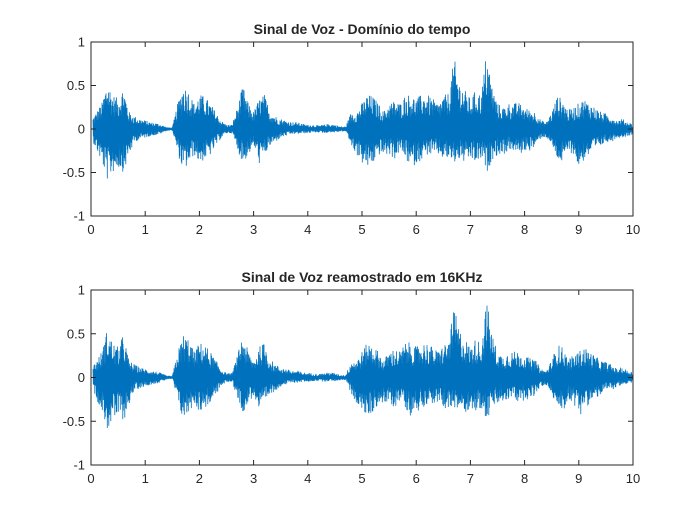 This screenshot has height=525, width=700. What do you see at coordinates (362, 29) in the screenshot?
I see `chart-title: Sinal de Voz - Domínio do tempo` at bounding box center [362, 29].